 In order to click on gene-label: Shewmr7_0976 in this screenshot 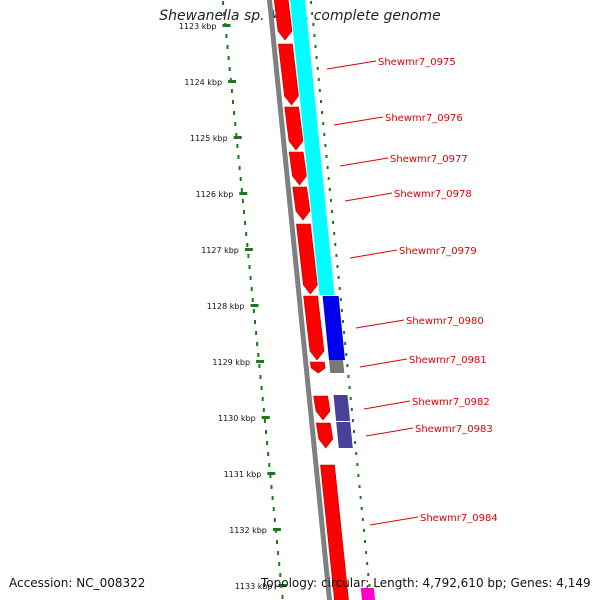, I will do `click(424, 118)`.